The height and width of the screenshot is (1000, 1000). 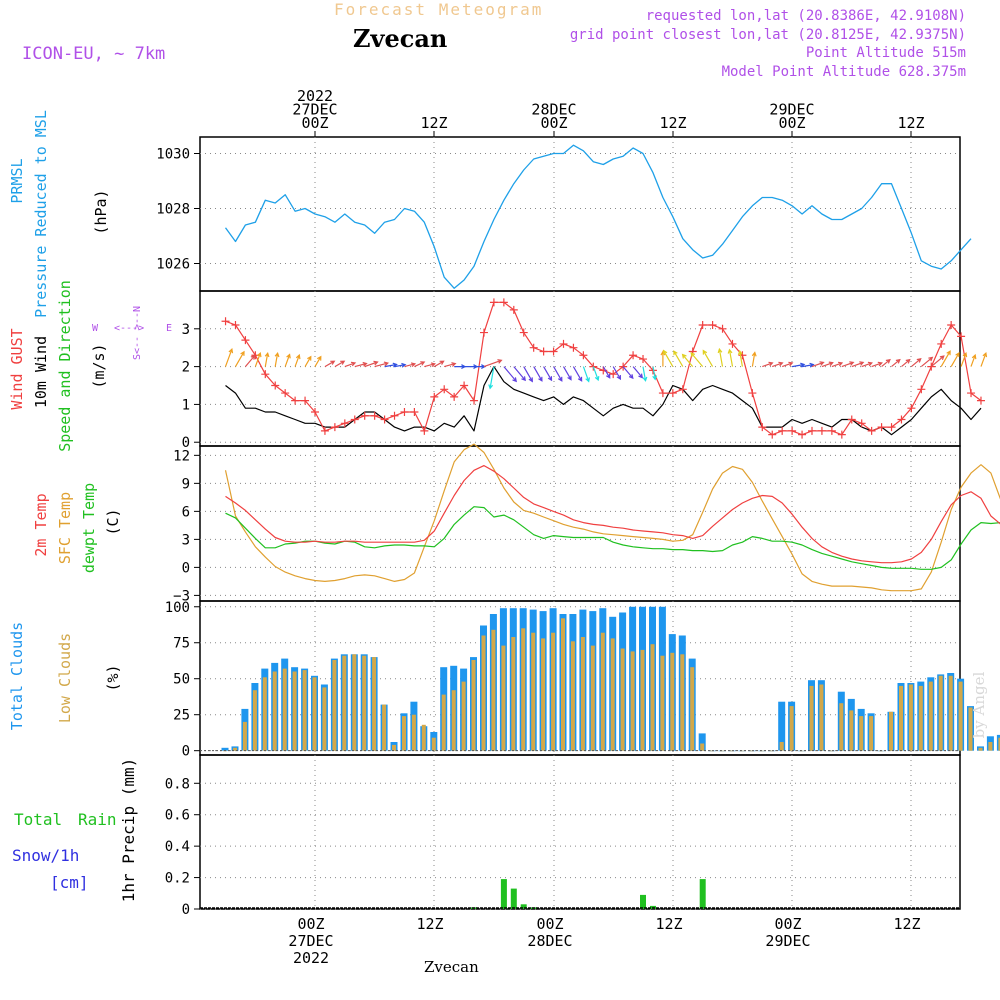 I want to click on precip-bars, so click(x=580, y=894).